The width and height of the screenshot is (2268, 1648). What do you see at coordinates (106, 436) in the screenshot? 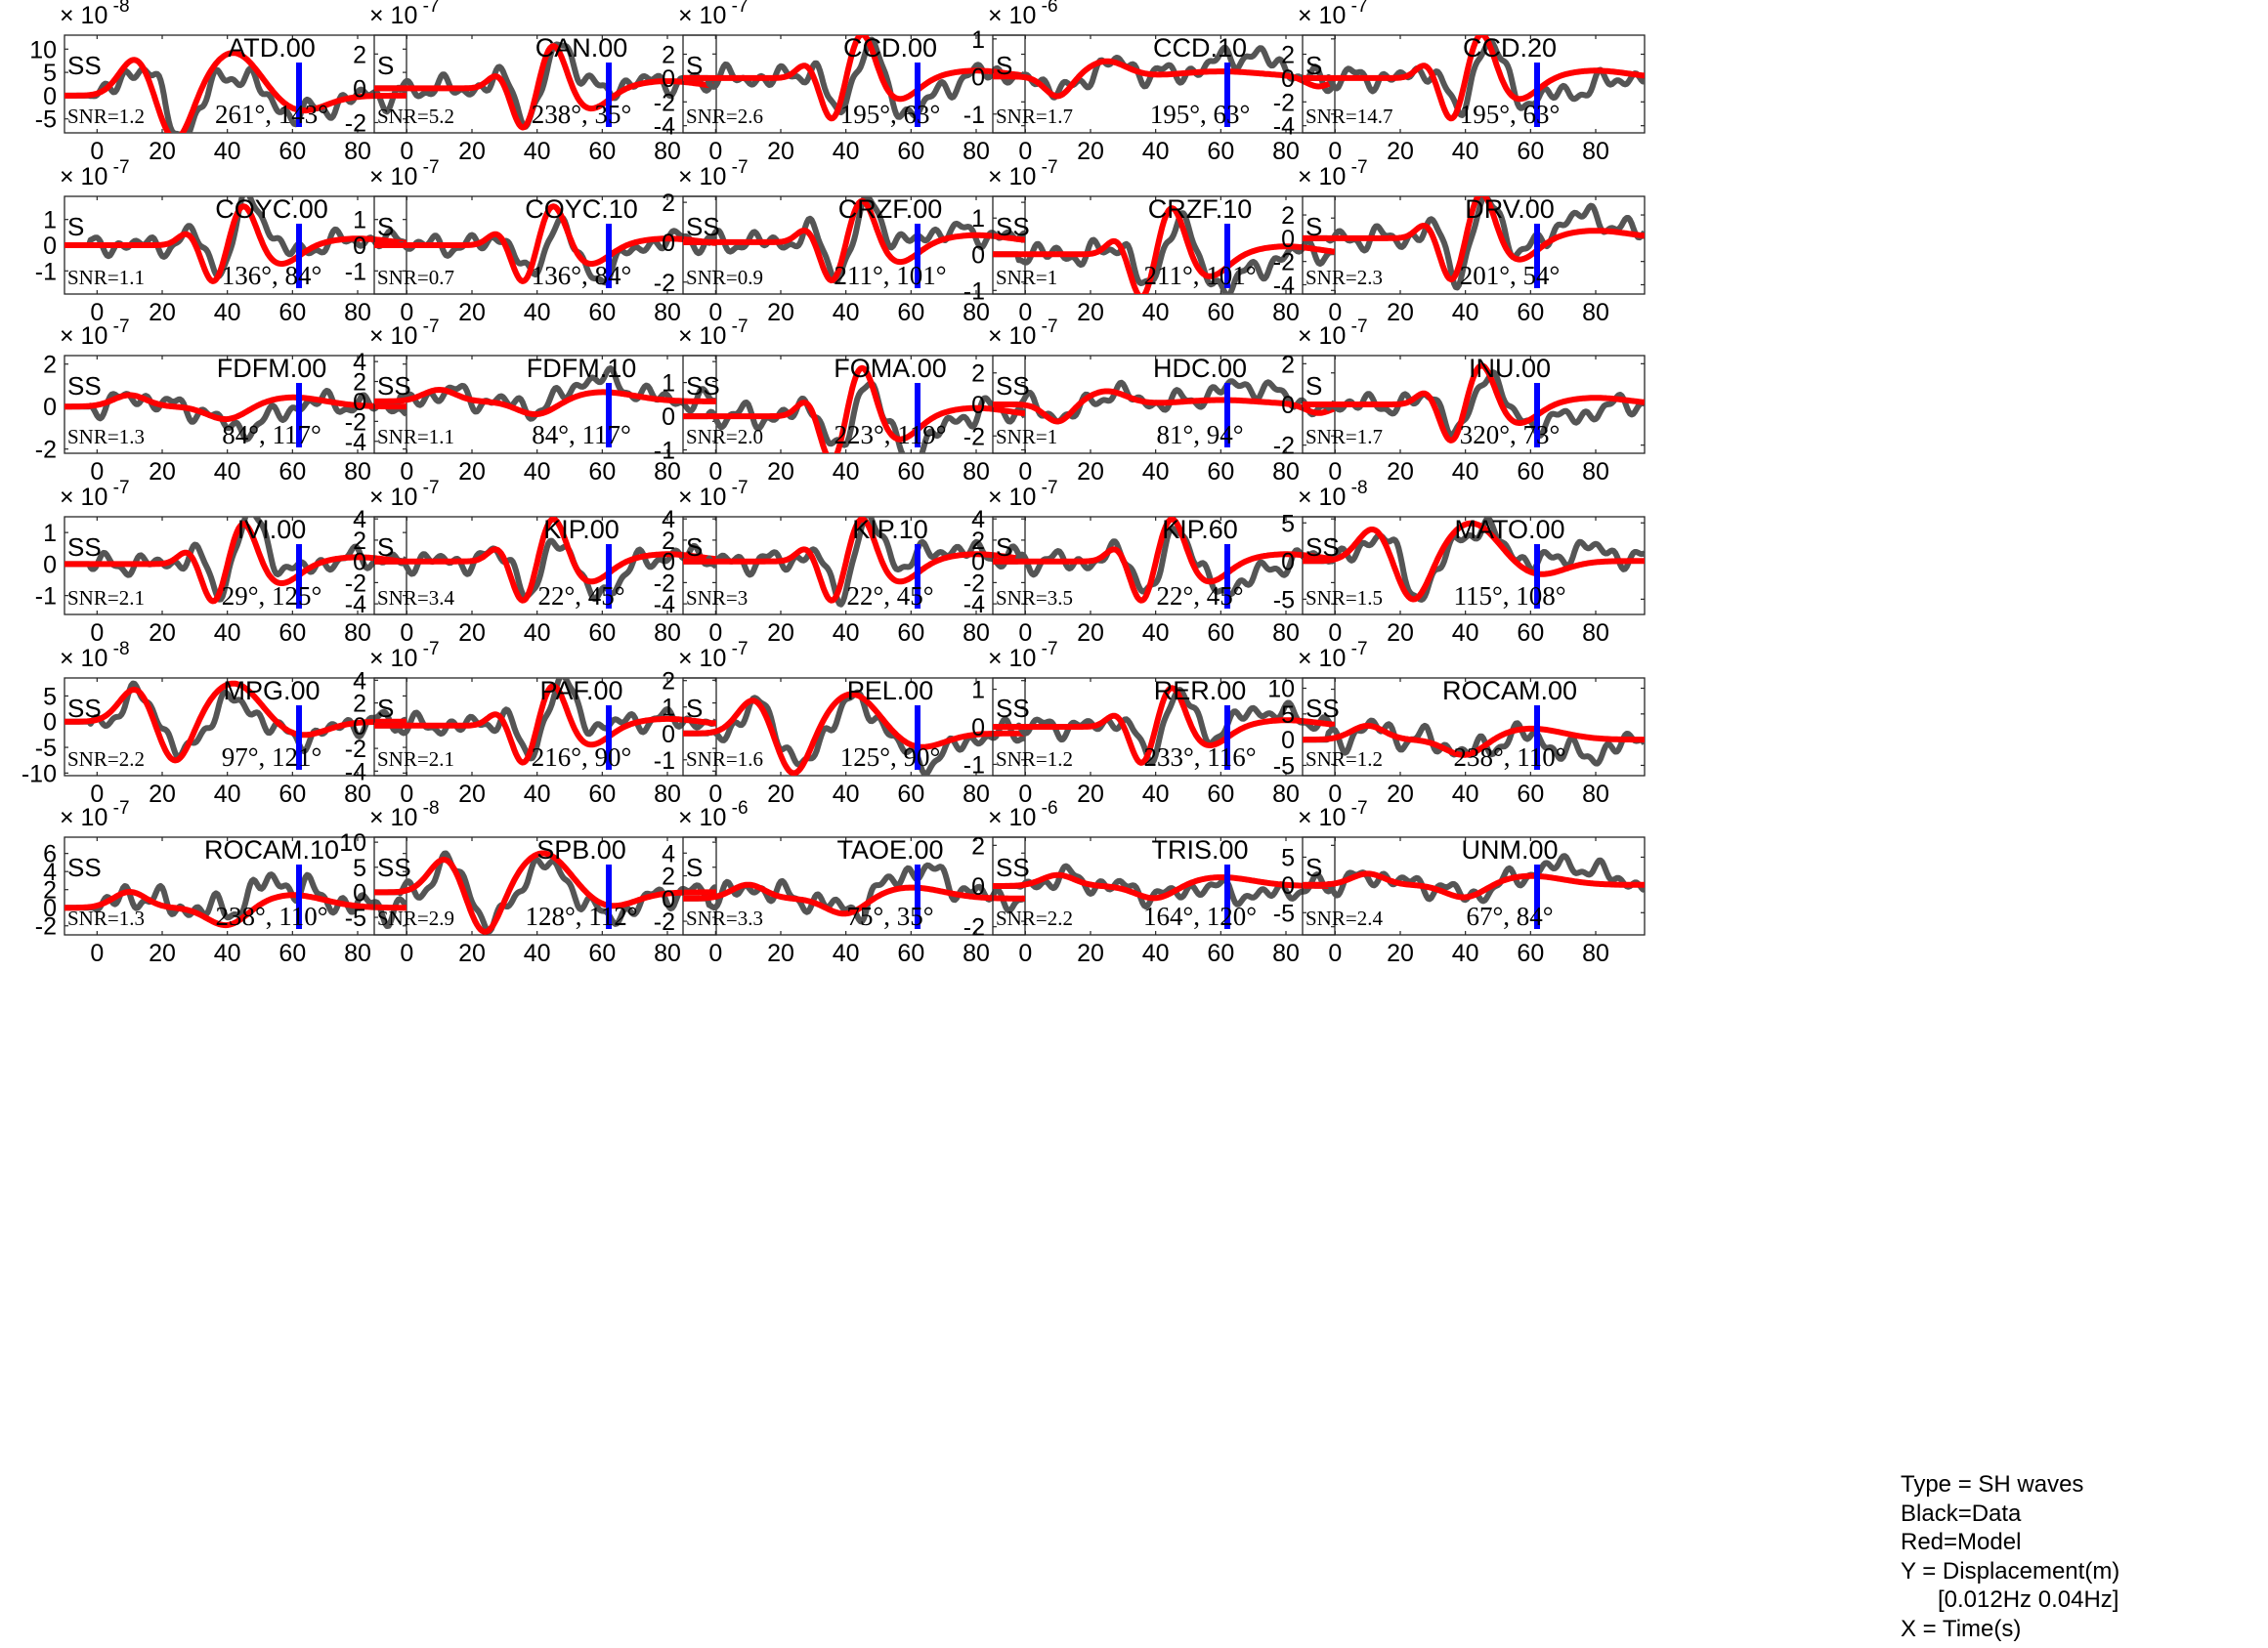
I see `snr-label: SNR=1.3` at bounding box center [106, 436].